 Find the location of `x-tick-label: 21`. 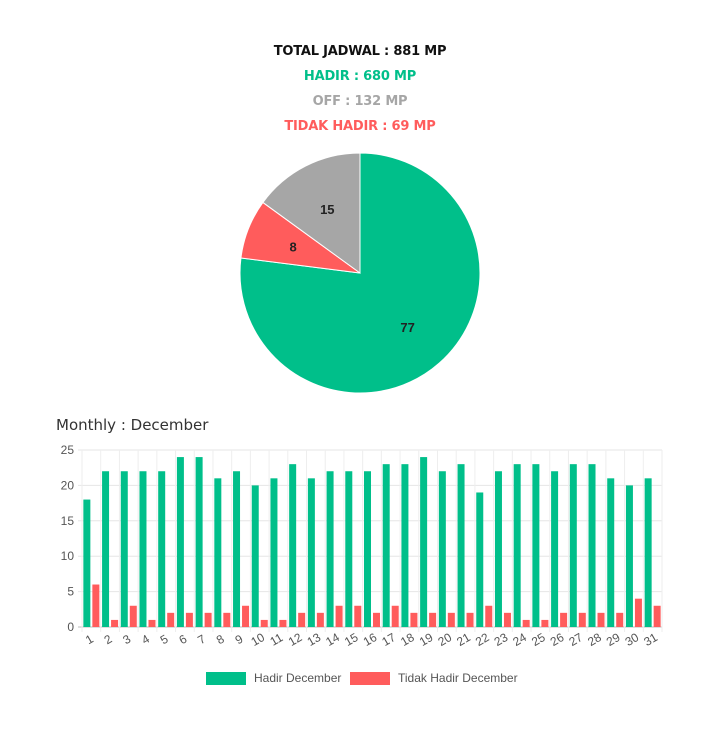

x-tick-label: 21 is located at coordinates (463, 639).